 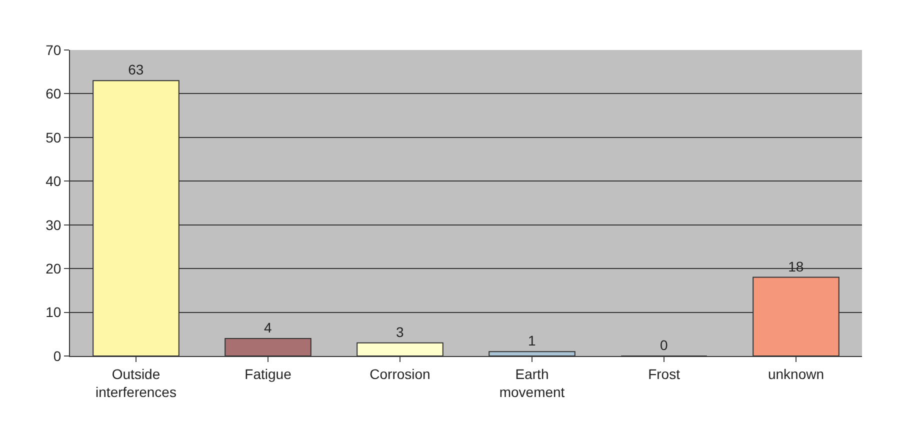 I want to click on data-label: 0, so click(x=664, y=345).